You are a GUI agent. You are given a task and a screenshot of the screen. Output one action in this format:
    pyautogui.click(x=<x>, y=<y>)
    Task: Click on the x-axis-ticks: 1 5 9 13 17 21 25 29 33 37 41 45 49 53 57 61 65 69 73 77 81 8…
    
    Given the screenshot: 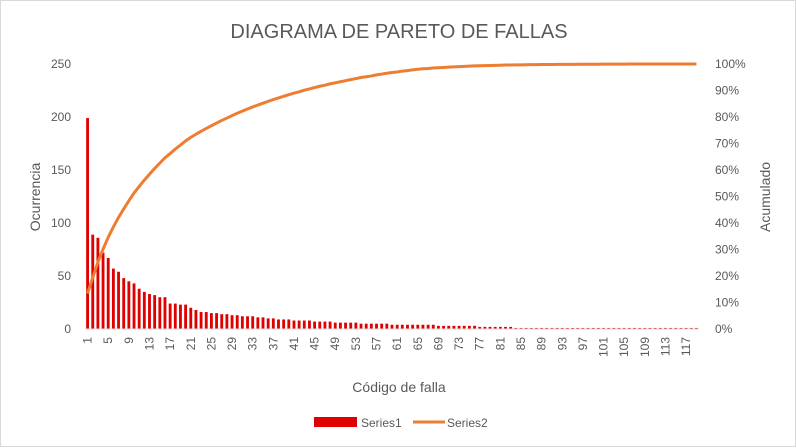 What is the action you would take?
    pyautogui.click(x=387, y=347)
    